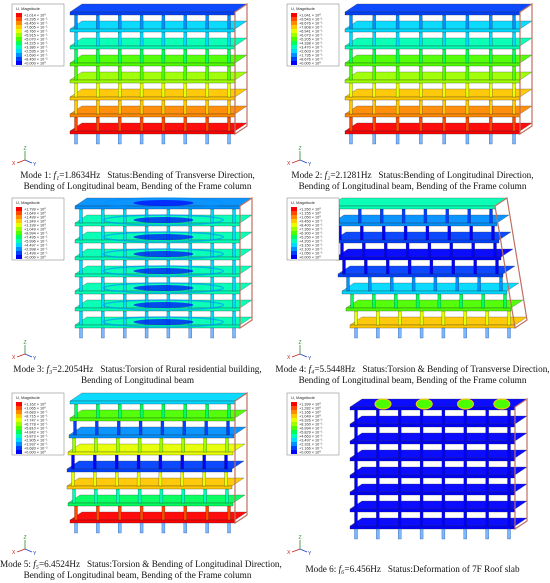 The width and height of the screenshot is (550, 583). Describe the element at coordinates (181, 175) in the screenshot. I see `status-text: Status:Bending of Transverse Direction,` at that location.